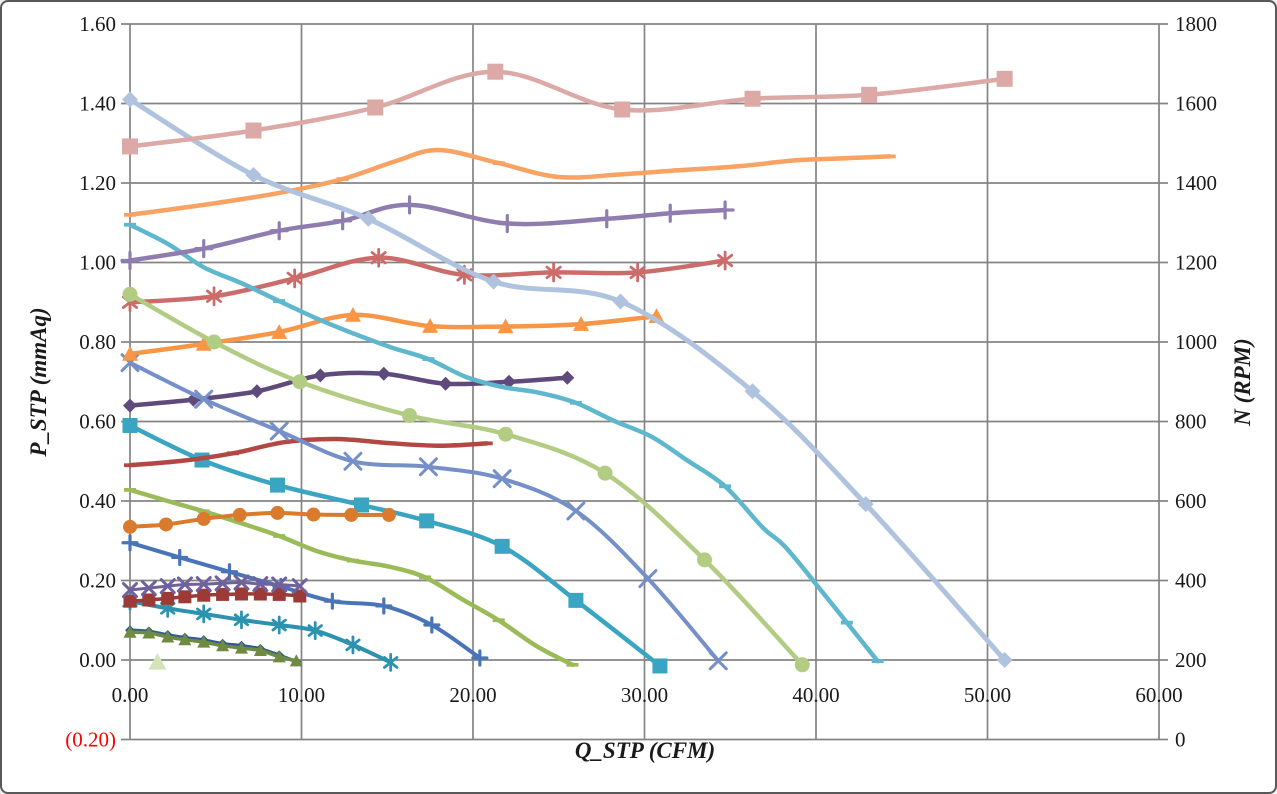 This screenshot has height=794, width=1277. What do you see at coordinates (308, 452) in the screenshot?
I see `series-darkred-dash-n` at bounding box center [308, 452].